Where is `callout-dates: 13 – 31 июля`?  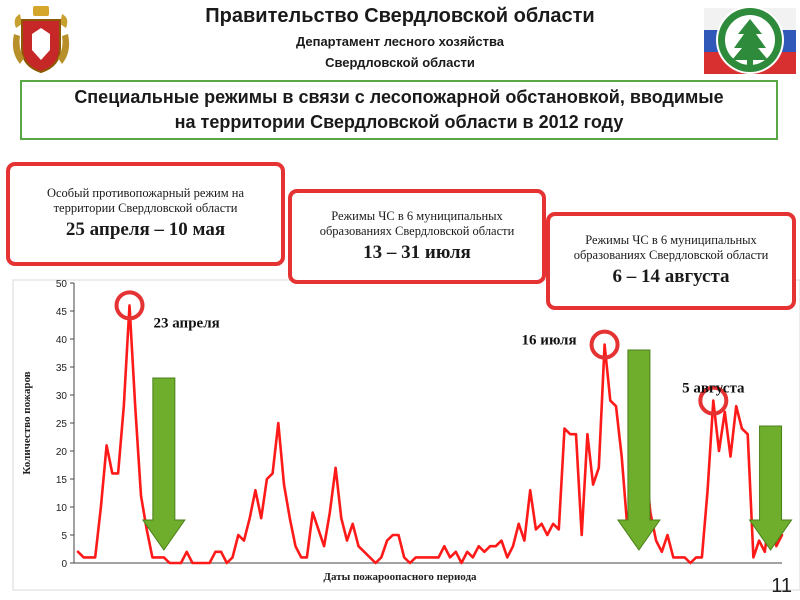
callout-dates: 13 – 31 июля is located at coordinates (417, 252).